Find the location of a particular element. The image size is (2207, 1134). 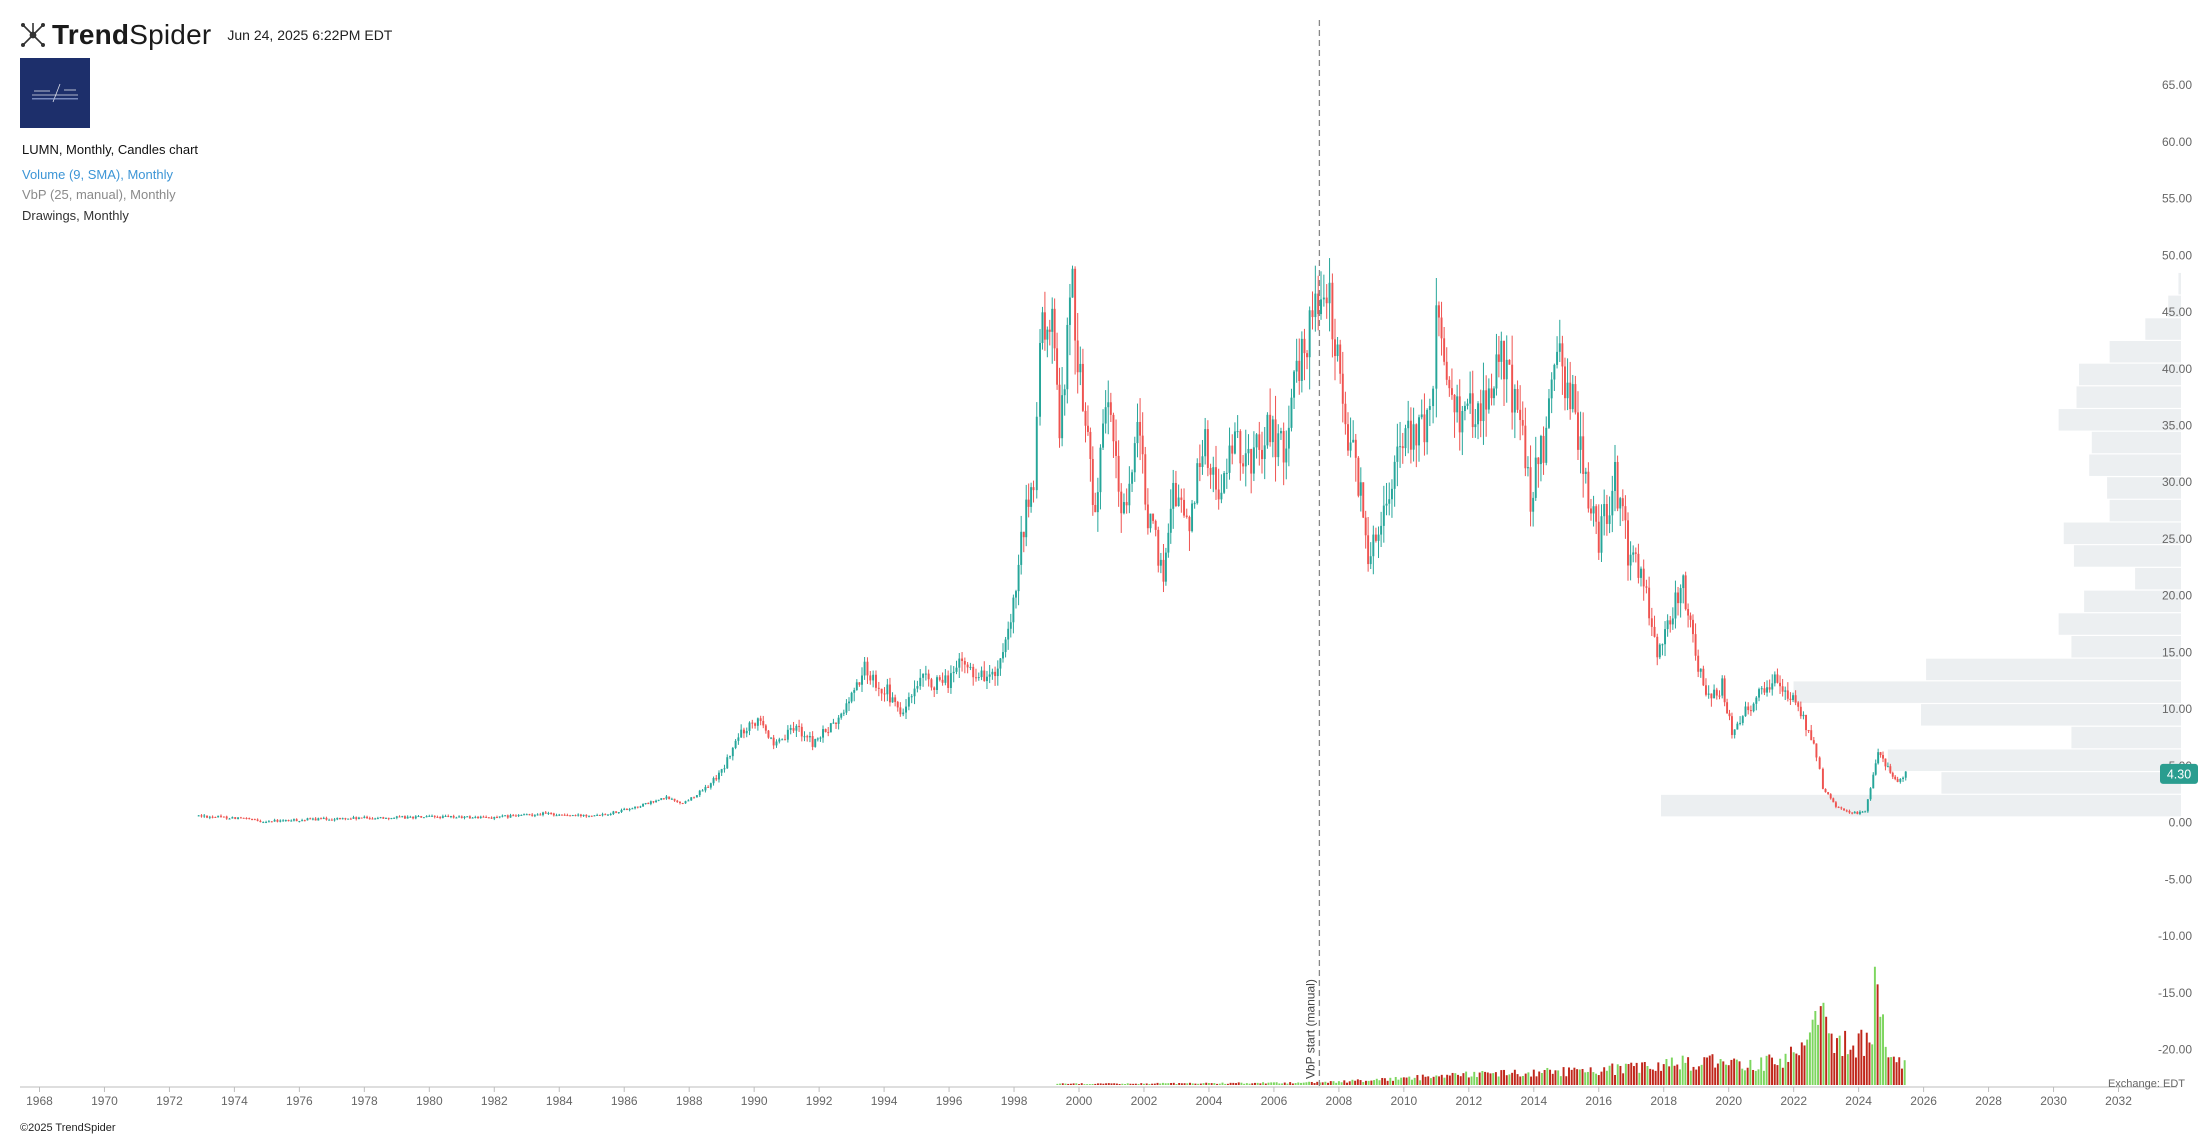

x-tick-label: 2014 is located at coordinates (1533, 1101).